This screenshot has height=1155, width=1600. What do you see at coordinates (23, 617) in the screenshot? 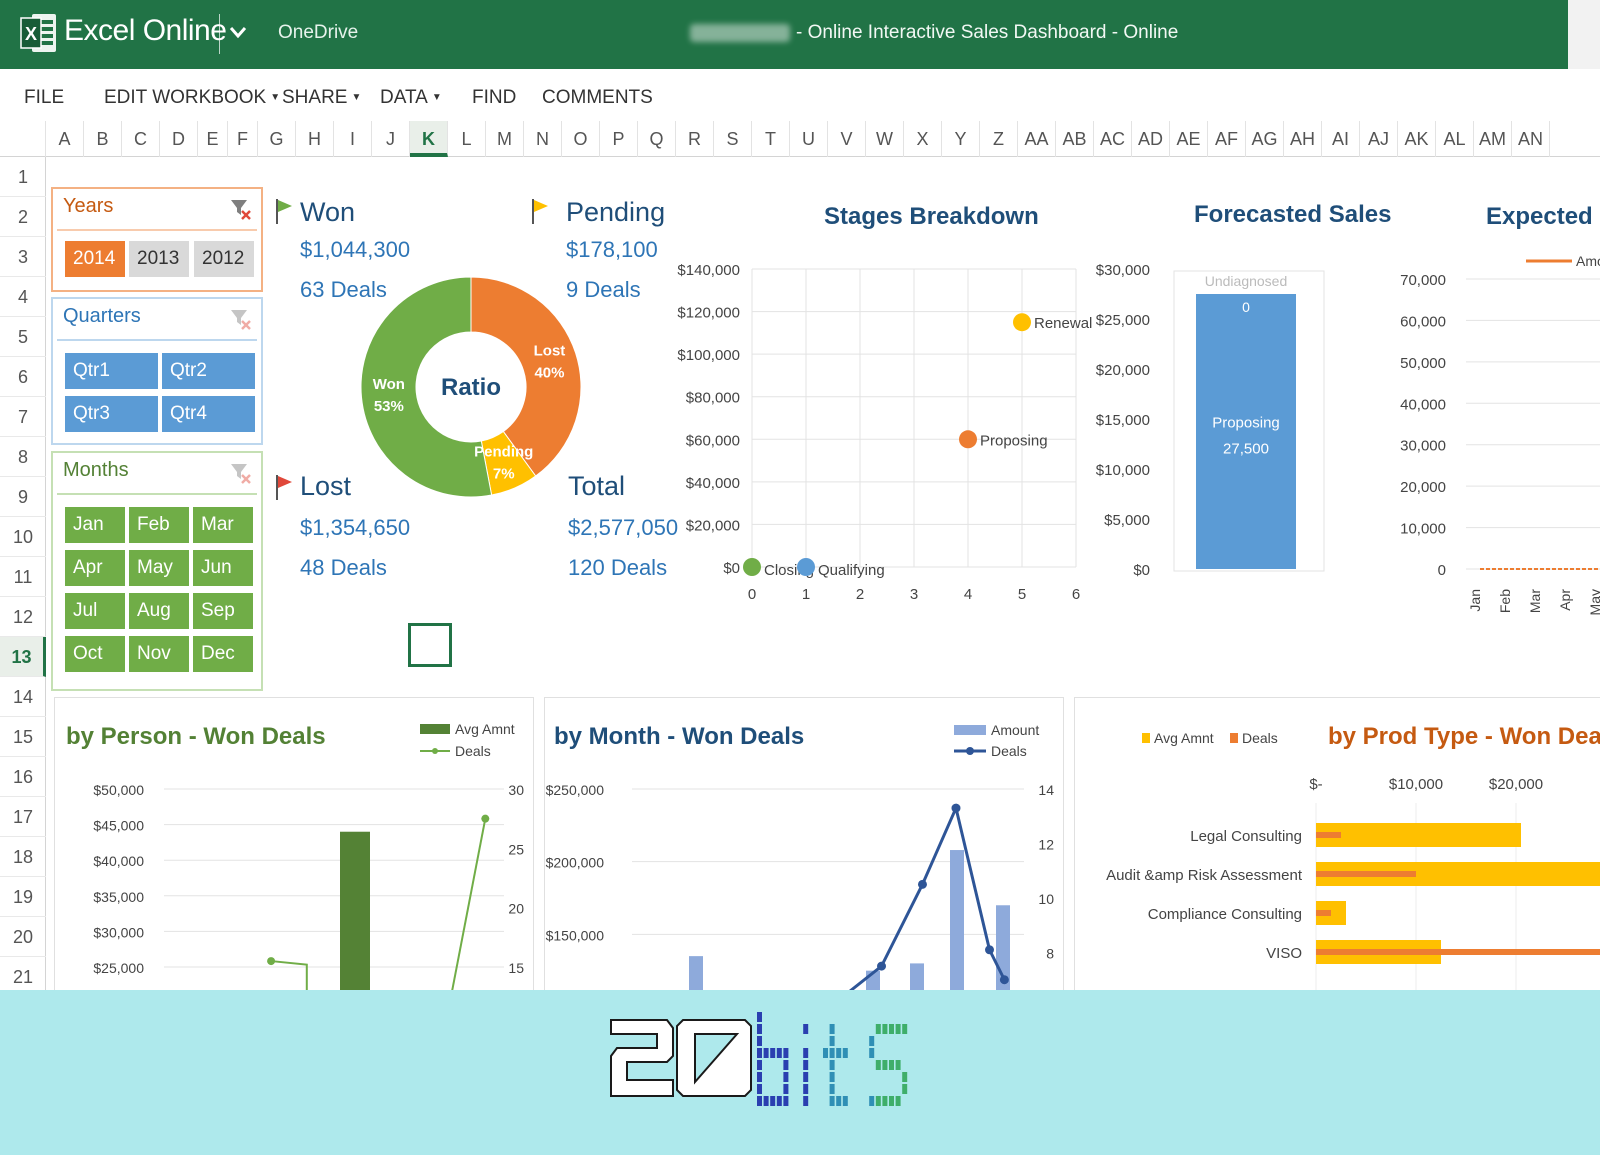
I see `row-header-12: 12` at bounding box center [23, 617].